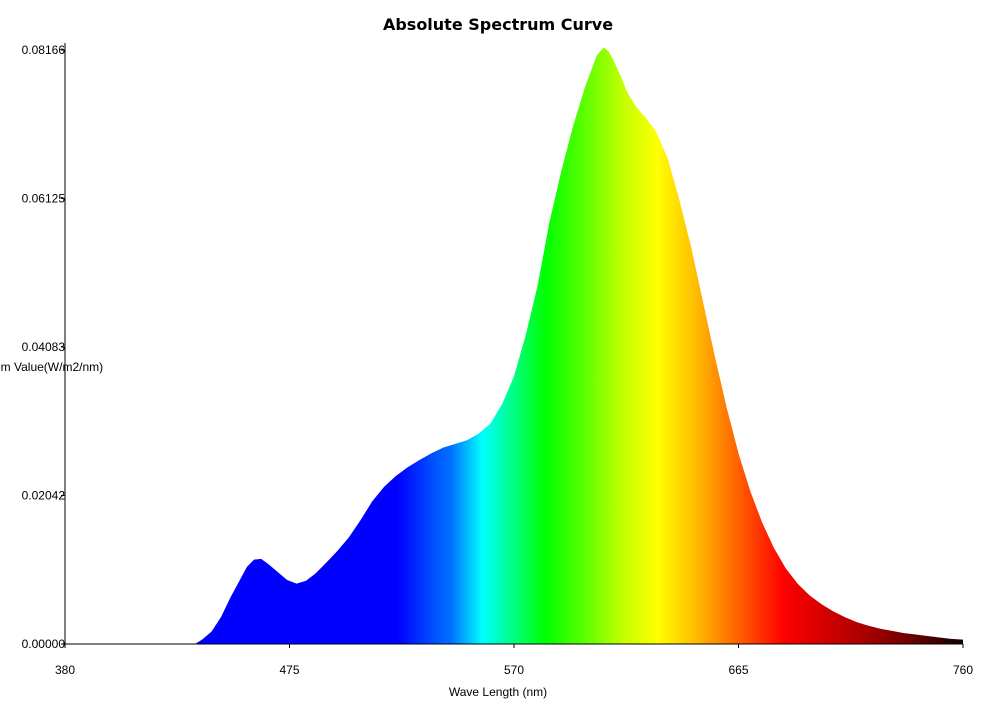 The width and height of the screenshot is (998, 707). Describe the element at coordinates (498, 692) in the screenshot. I see `x-axis-label: Wave Length (nm)` at that location.